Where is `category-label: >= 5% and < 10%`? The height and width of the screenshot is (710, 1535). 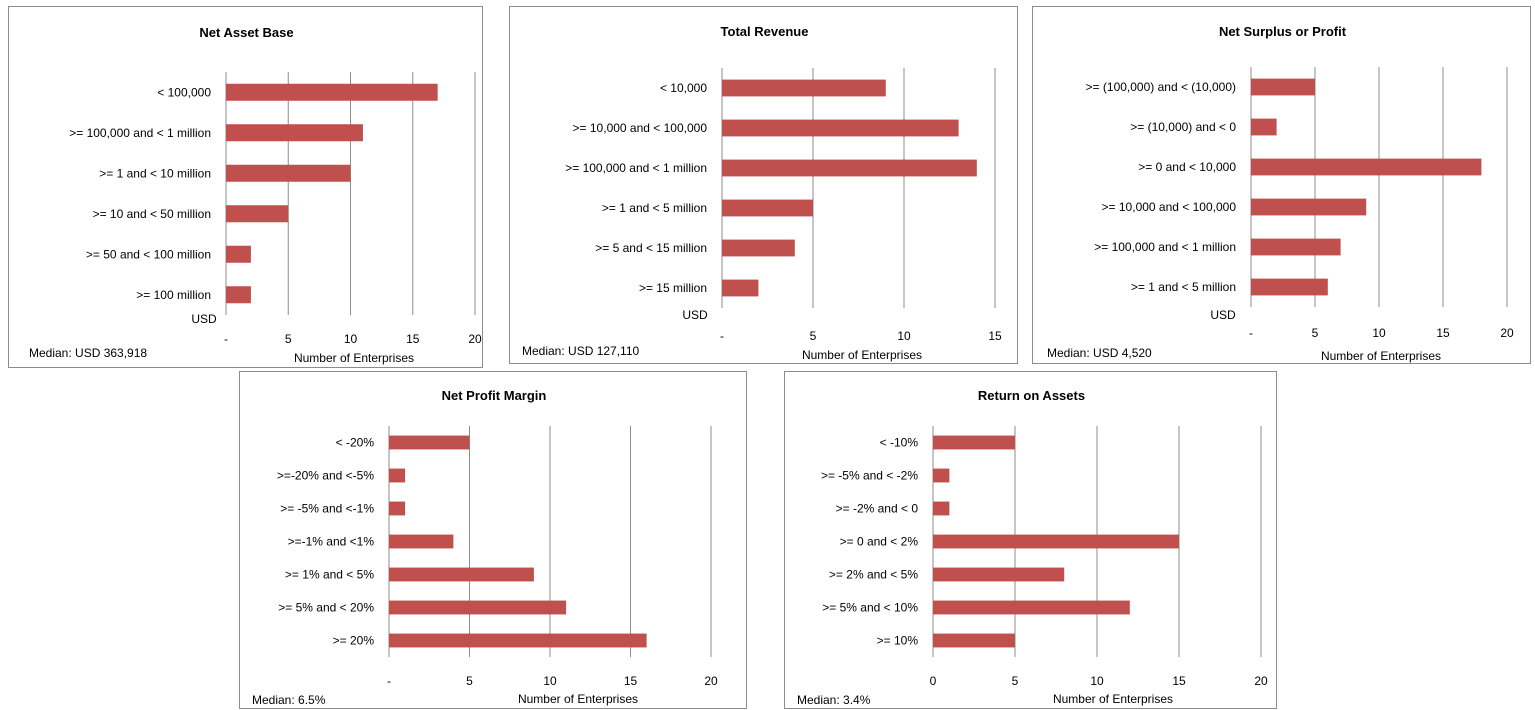 category-label: >= 5% and < 10% is located at coordinates (870, 608).